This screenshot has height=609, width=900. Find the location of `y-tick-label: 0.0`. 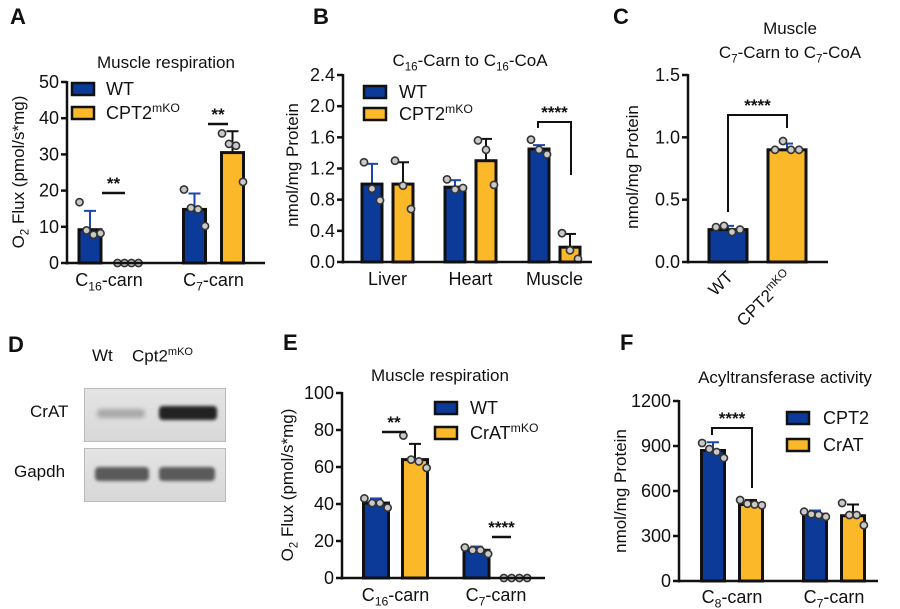

y-tick-label: 0.0 is located at coordinates (667, 262).